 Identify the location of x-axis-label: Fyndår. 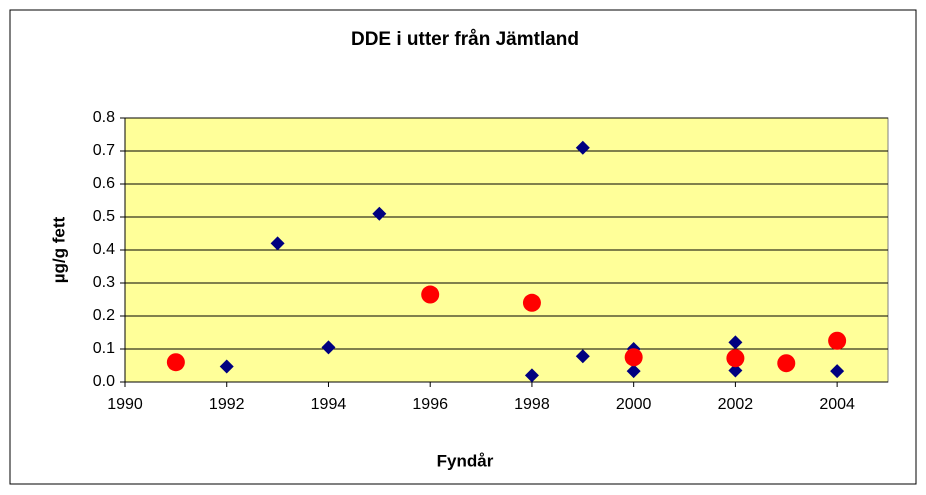
(465, 460).